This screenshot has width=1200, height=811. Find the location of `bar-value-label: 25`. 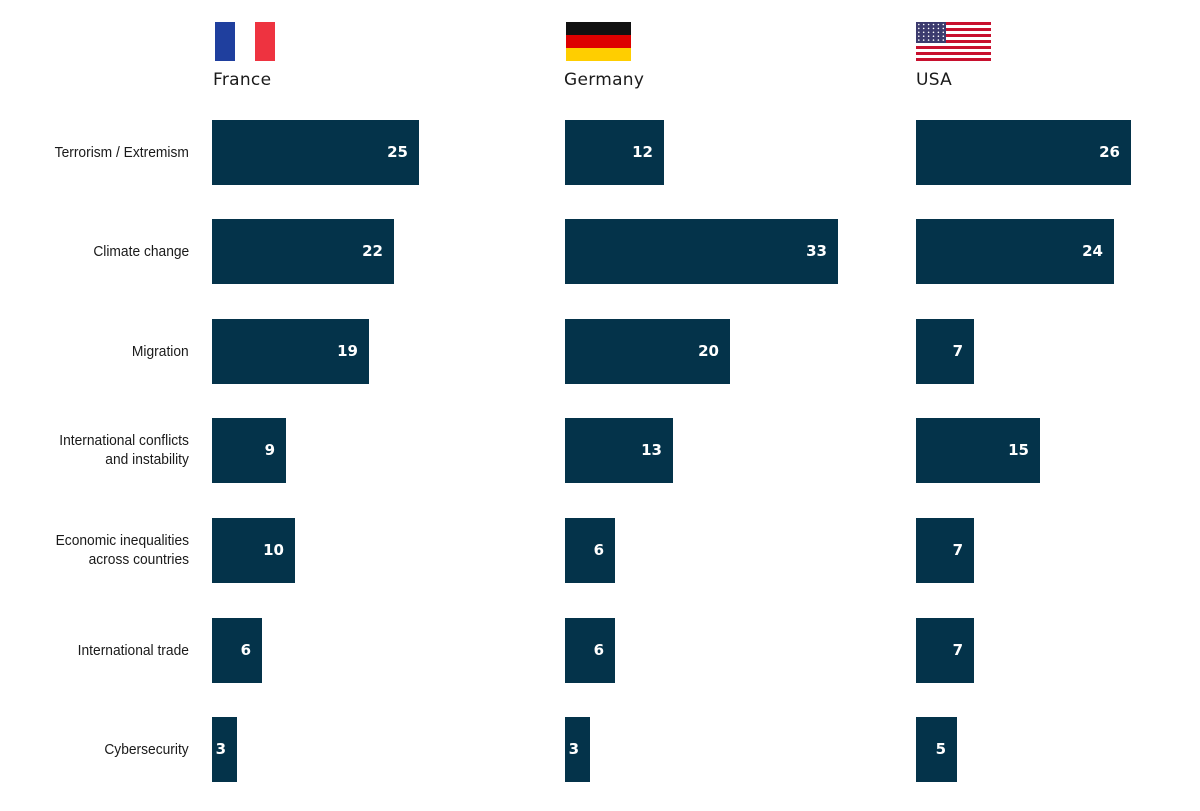

bar-value-label: 25 is located at coordinates (397, 152).